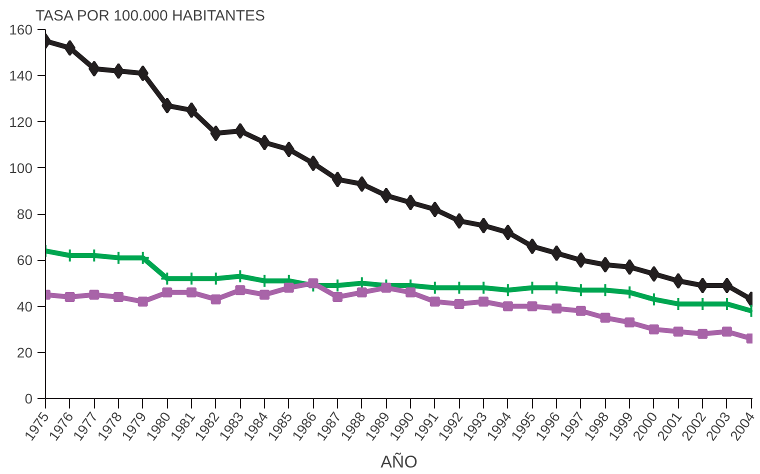  Describe the element at coordinates (151, 16) in the screenshot. I see `chart-title: TASA POR 100.000 HABITANTES` at that location.